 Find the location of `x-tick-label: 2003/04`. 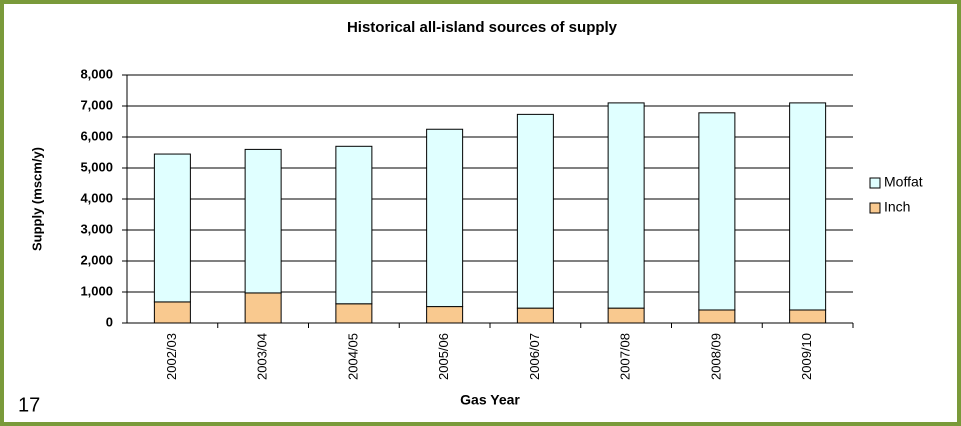

x-tick-label: 2003/04 is located at coordinates (262, 356).